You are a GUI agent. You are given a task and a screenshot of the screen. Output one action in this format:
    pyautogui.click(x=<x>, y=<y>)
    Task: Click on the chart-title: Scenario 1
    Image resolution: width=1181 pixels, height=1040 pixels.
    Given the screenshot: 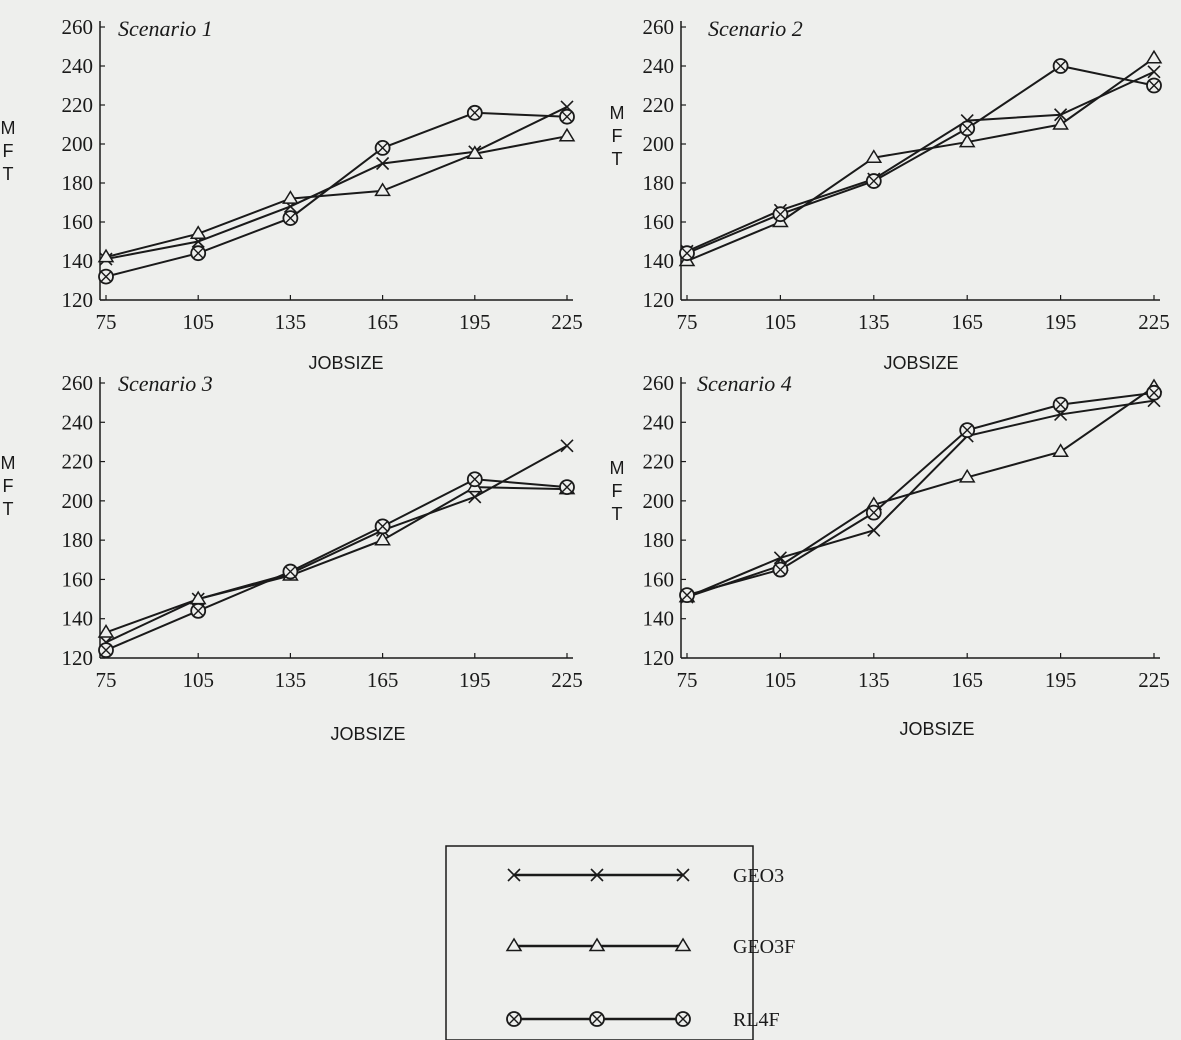 What is the action you would take?
    pyautogui.click(x=165, y=28)
    